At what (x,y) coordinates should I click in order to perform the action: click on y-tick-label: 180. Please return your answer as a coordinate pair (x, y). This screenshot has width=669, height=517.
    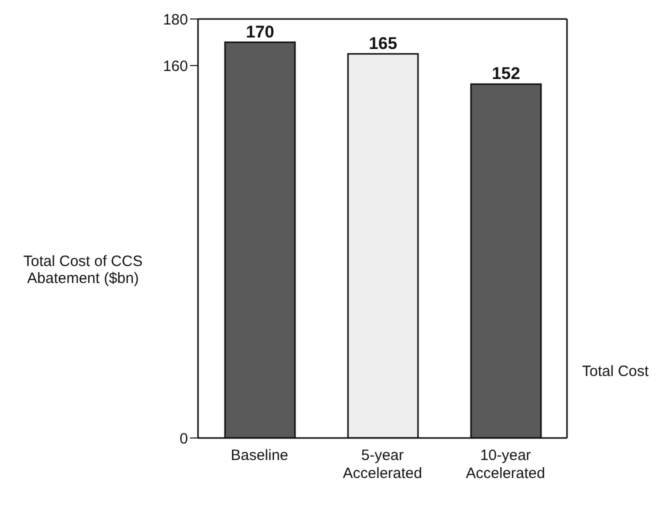
    Looking at the image, I should click on (175, 19).